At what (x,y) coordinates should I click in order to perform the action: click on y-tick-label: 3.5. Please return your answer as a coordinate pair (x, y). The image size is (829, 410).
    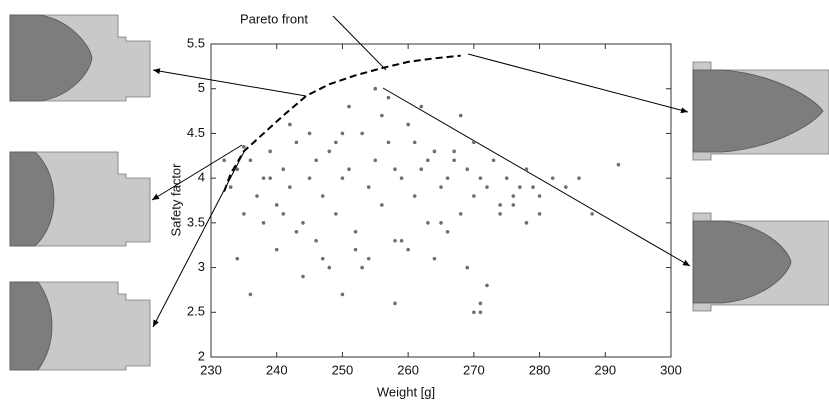
    Looking at the image, I should click on (196, 221).